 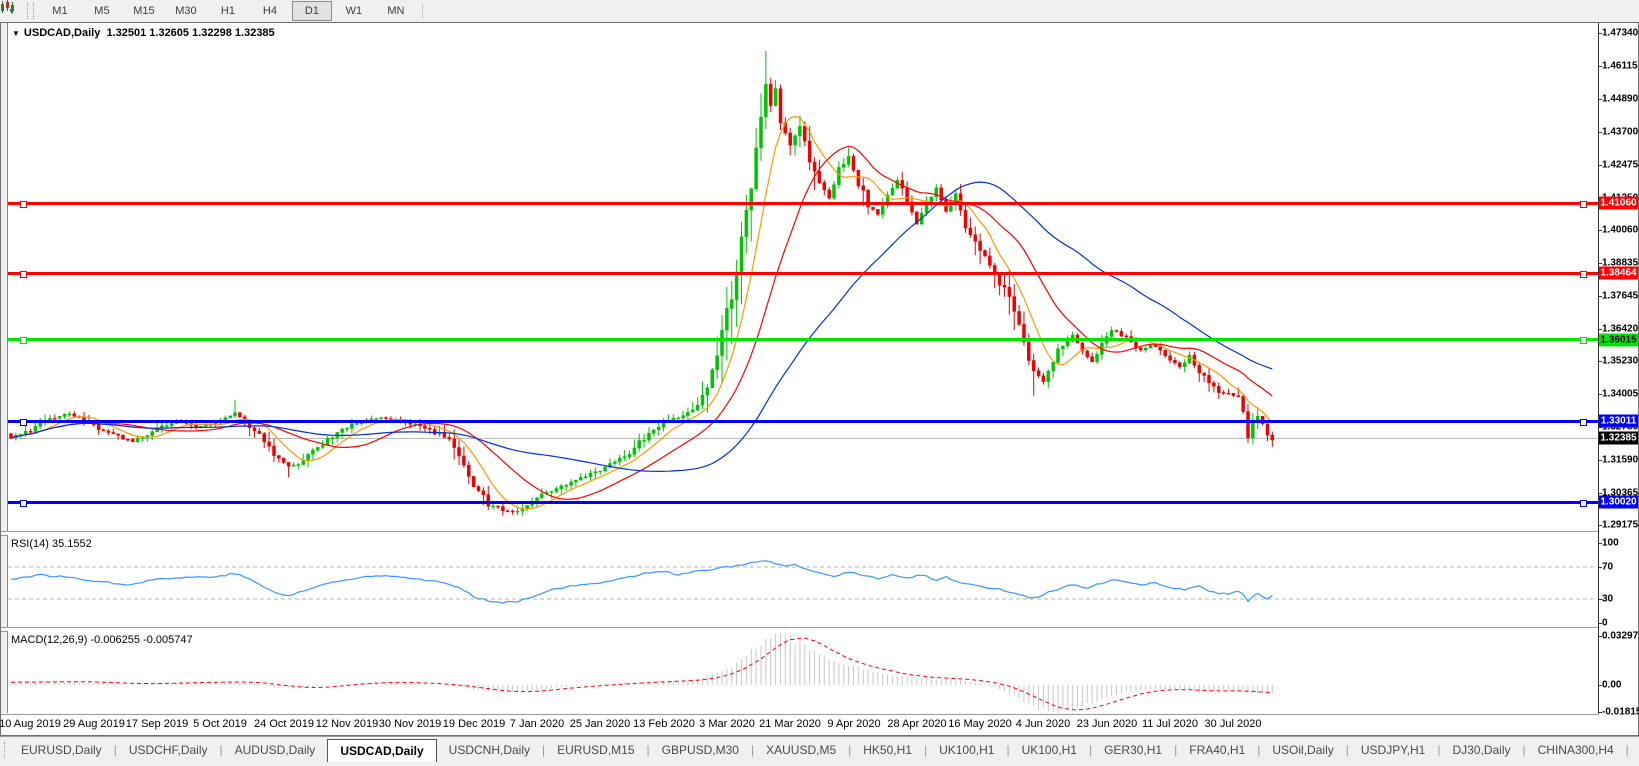 What do you see at coordinates (4, 750) in the screenshot?
I see `tabbar-grip` at bounding box center [4, 750].